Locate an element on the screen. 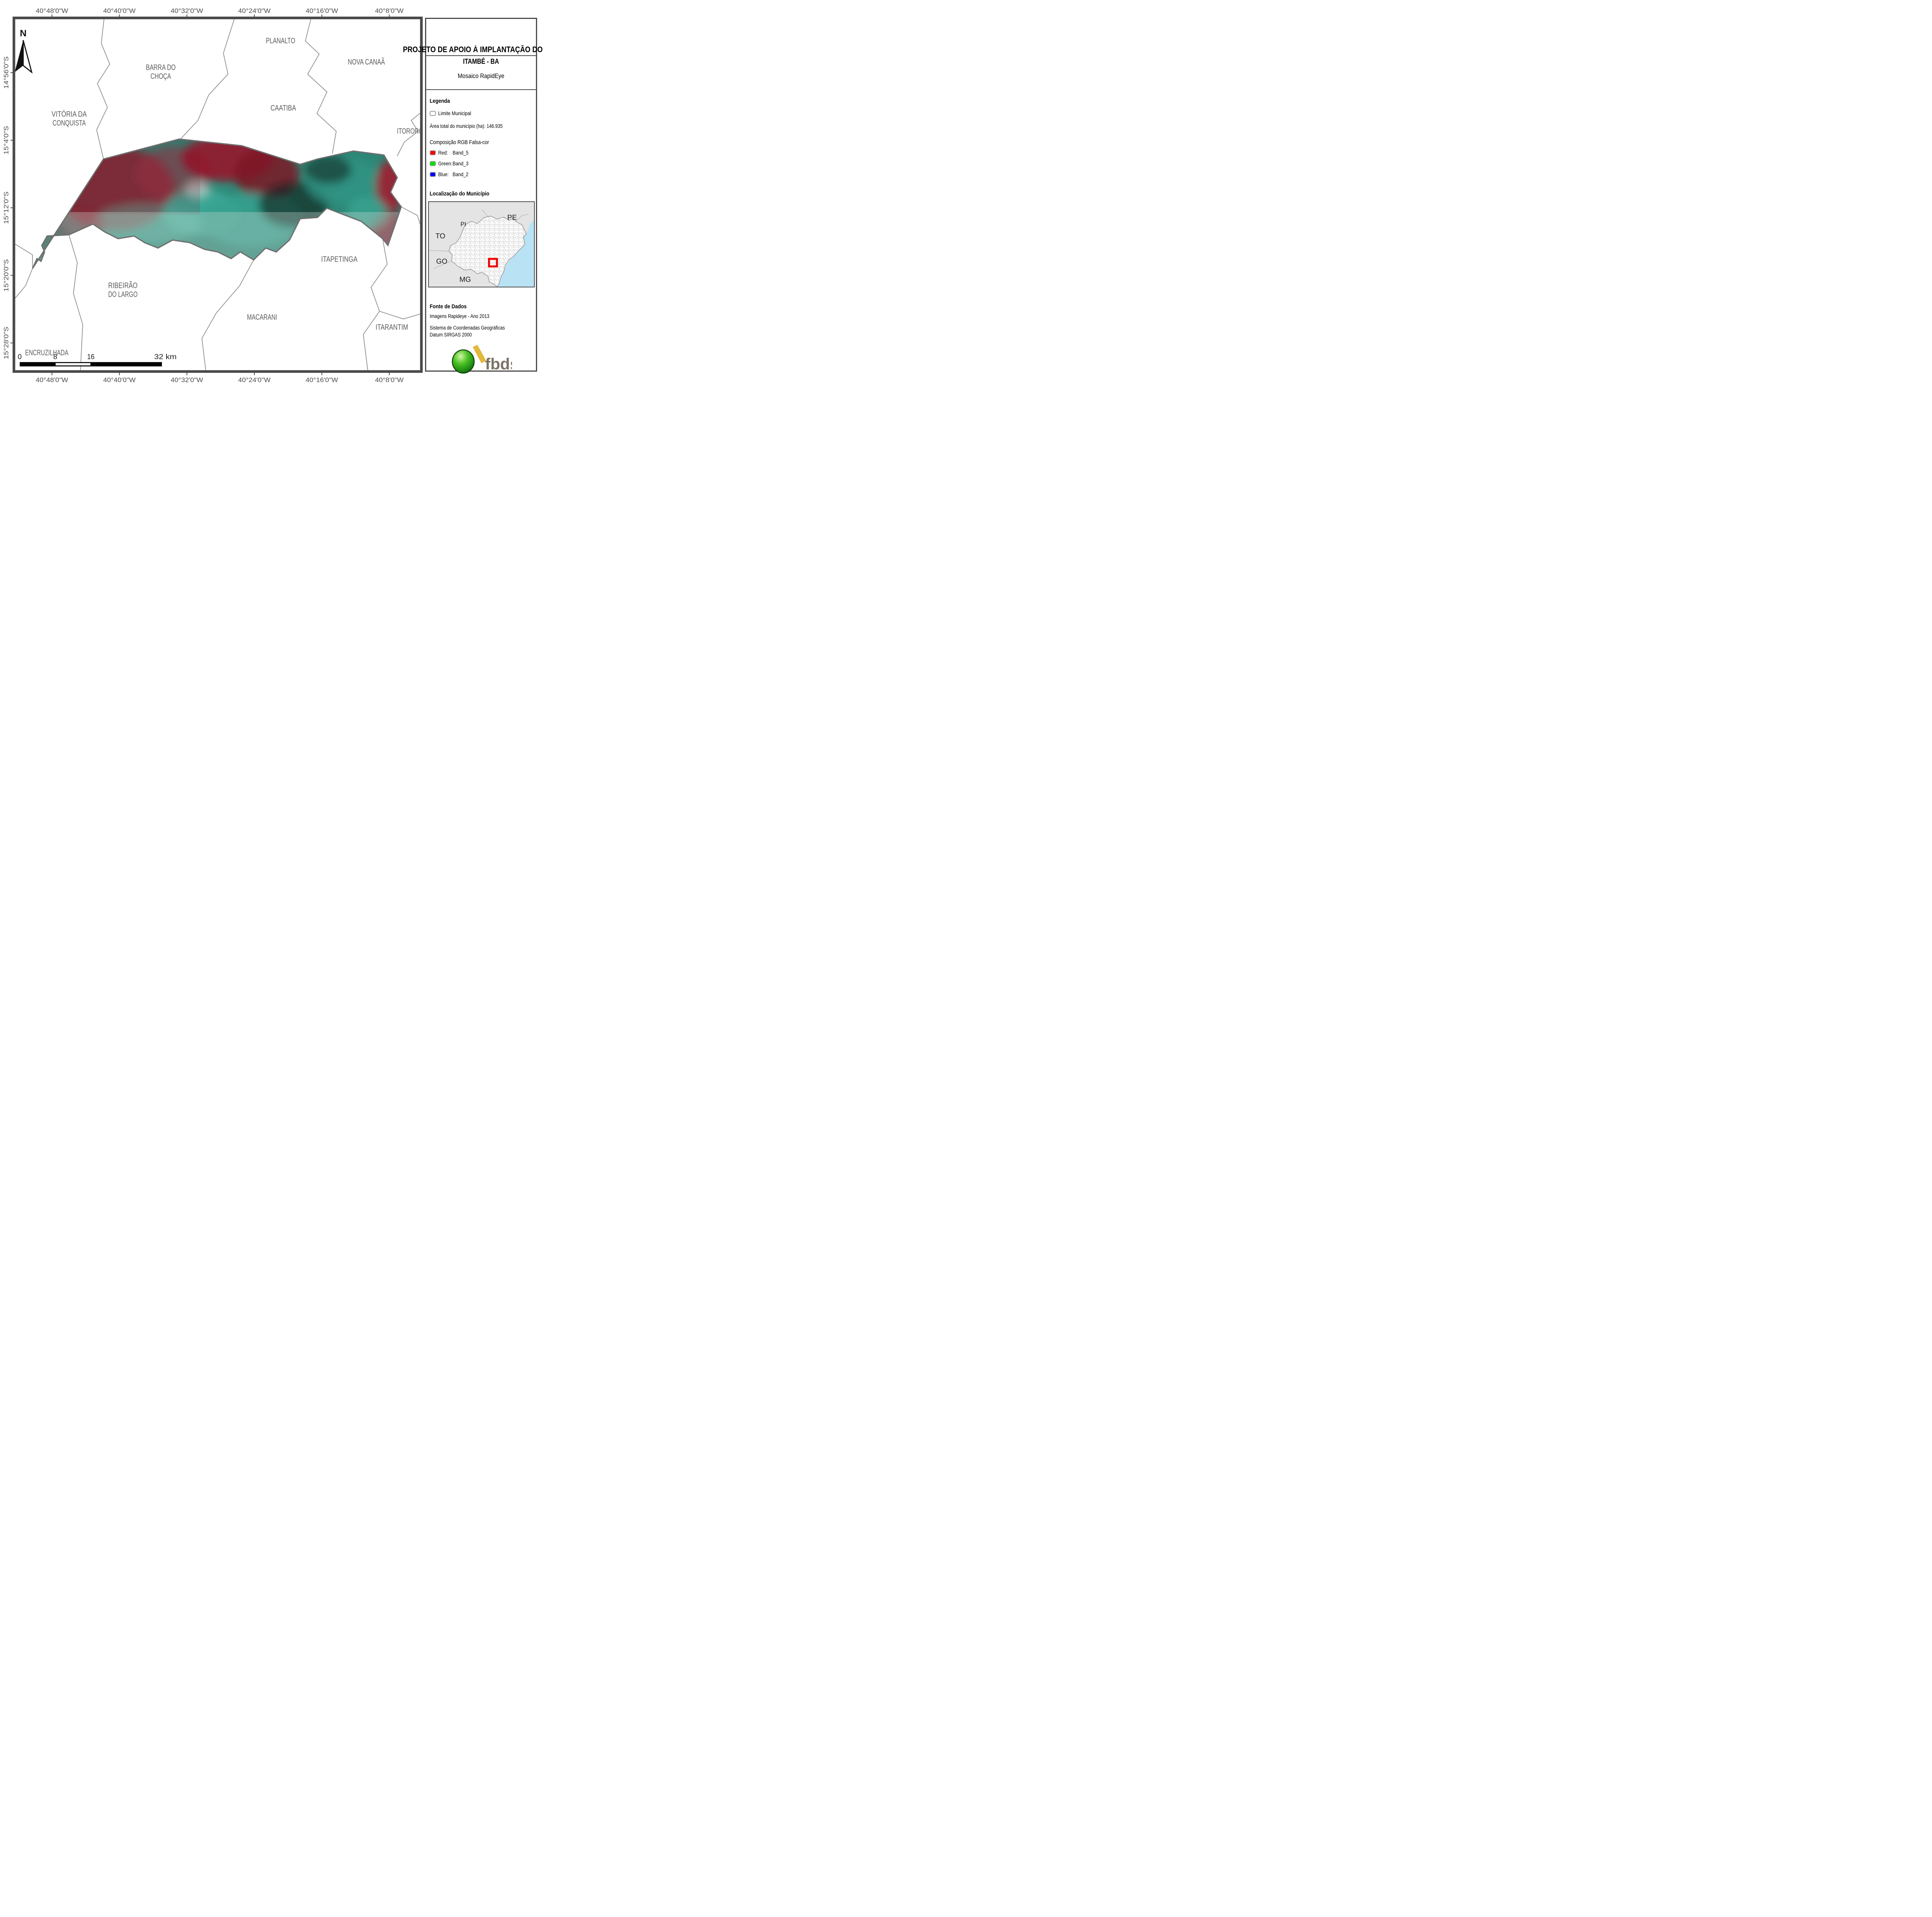  municipal-boundaries is located at coordinates (218, 194).